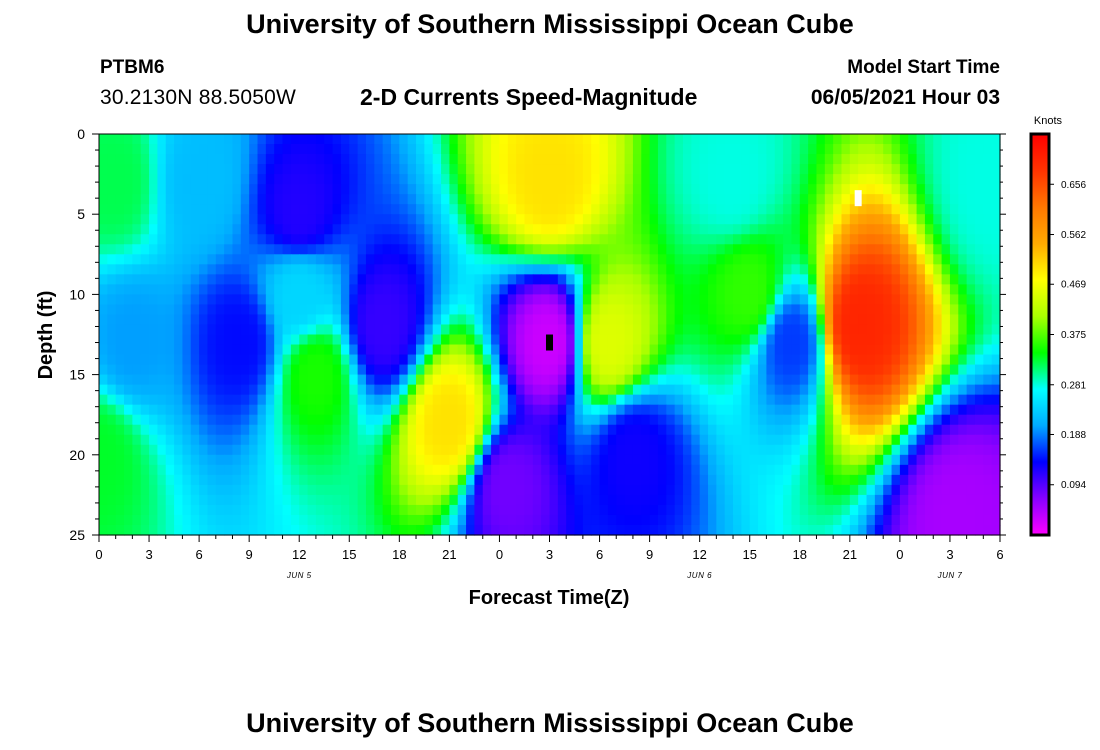 Image resolution: width=1100 pixels, height=750 pixels. What do you see at coordinates (529, 97) in the screenshot?
I see `chart-title: 2-D Currents Speed-Magnitude` at bounding box center [529, 97].